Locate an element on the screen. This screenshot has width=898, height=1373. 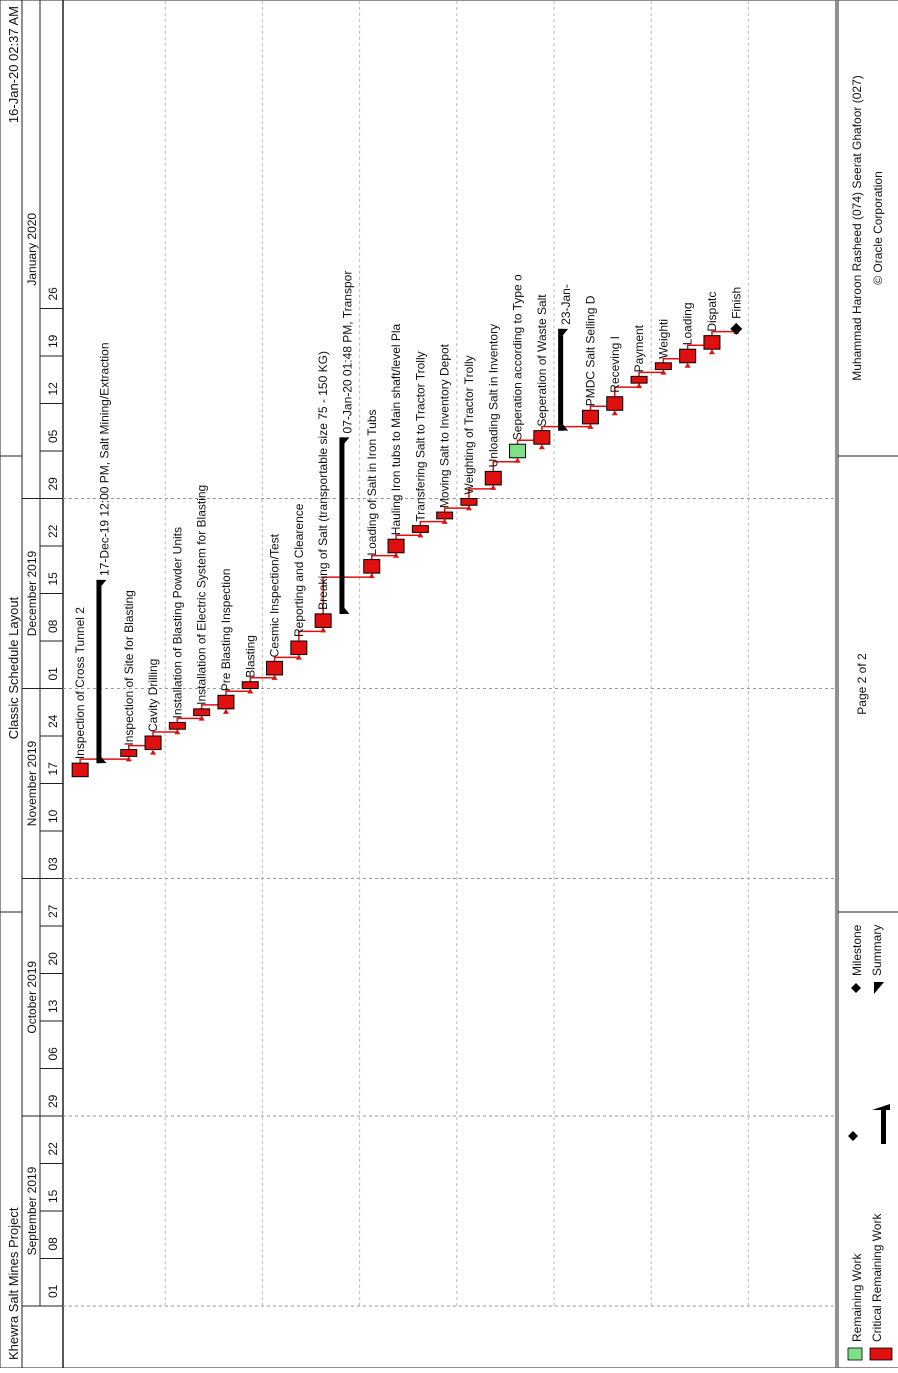
legend-swatch-remaining is located at coordinates (855, 1354).